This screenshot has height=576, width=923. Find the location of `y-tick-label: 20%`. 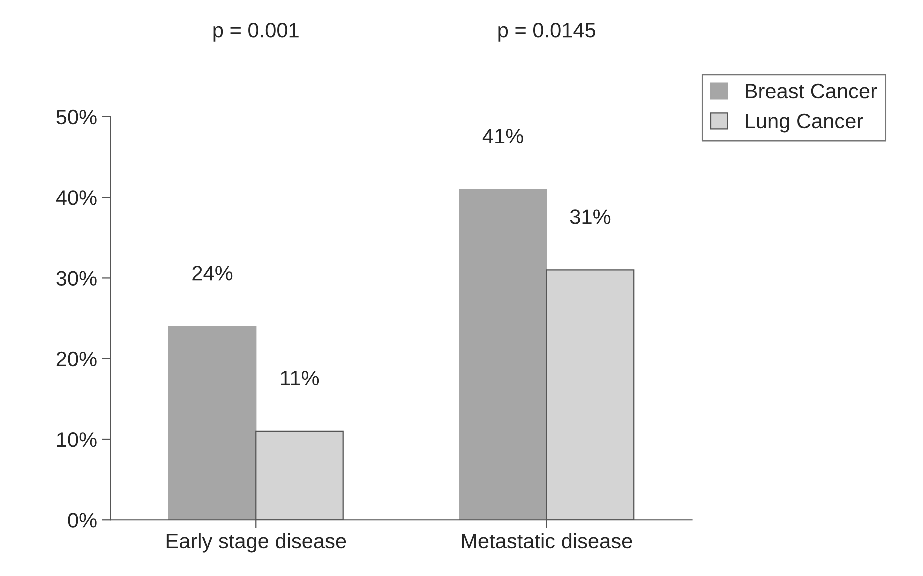

y-tick-label: 20% is located at coordinates (76, 359).